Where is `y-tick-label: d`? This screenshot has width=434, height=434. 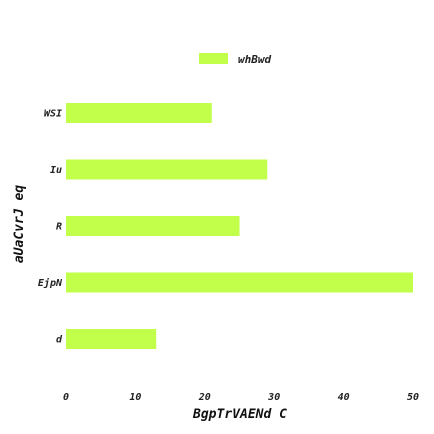 y-tick-label: d is located at coordinates (59, 340).